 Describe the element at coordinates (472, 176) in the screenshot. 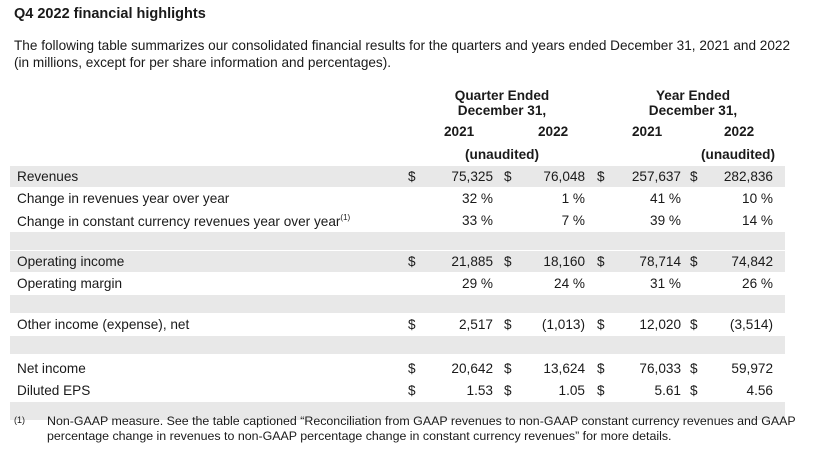

I see `value-cell: 75,325` at that location.